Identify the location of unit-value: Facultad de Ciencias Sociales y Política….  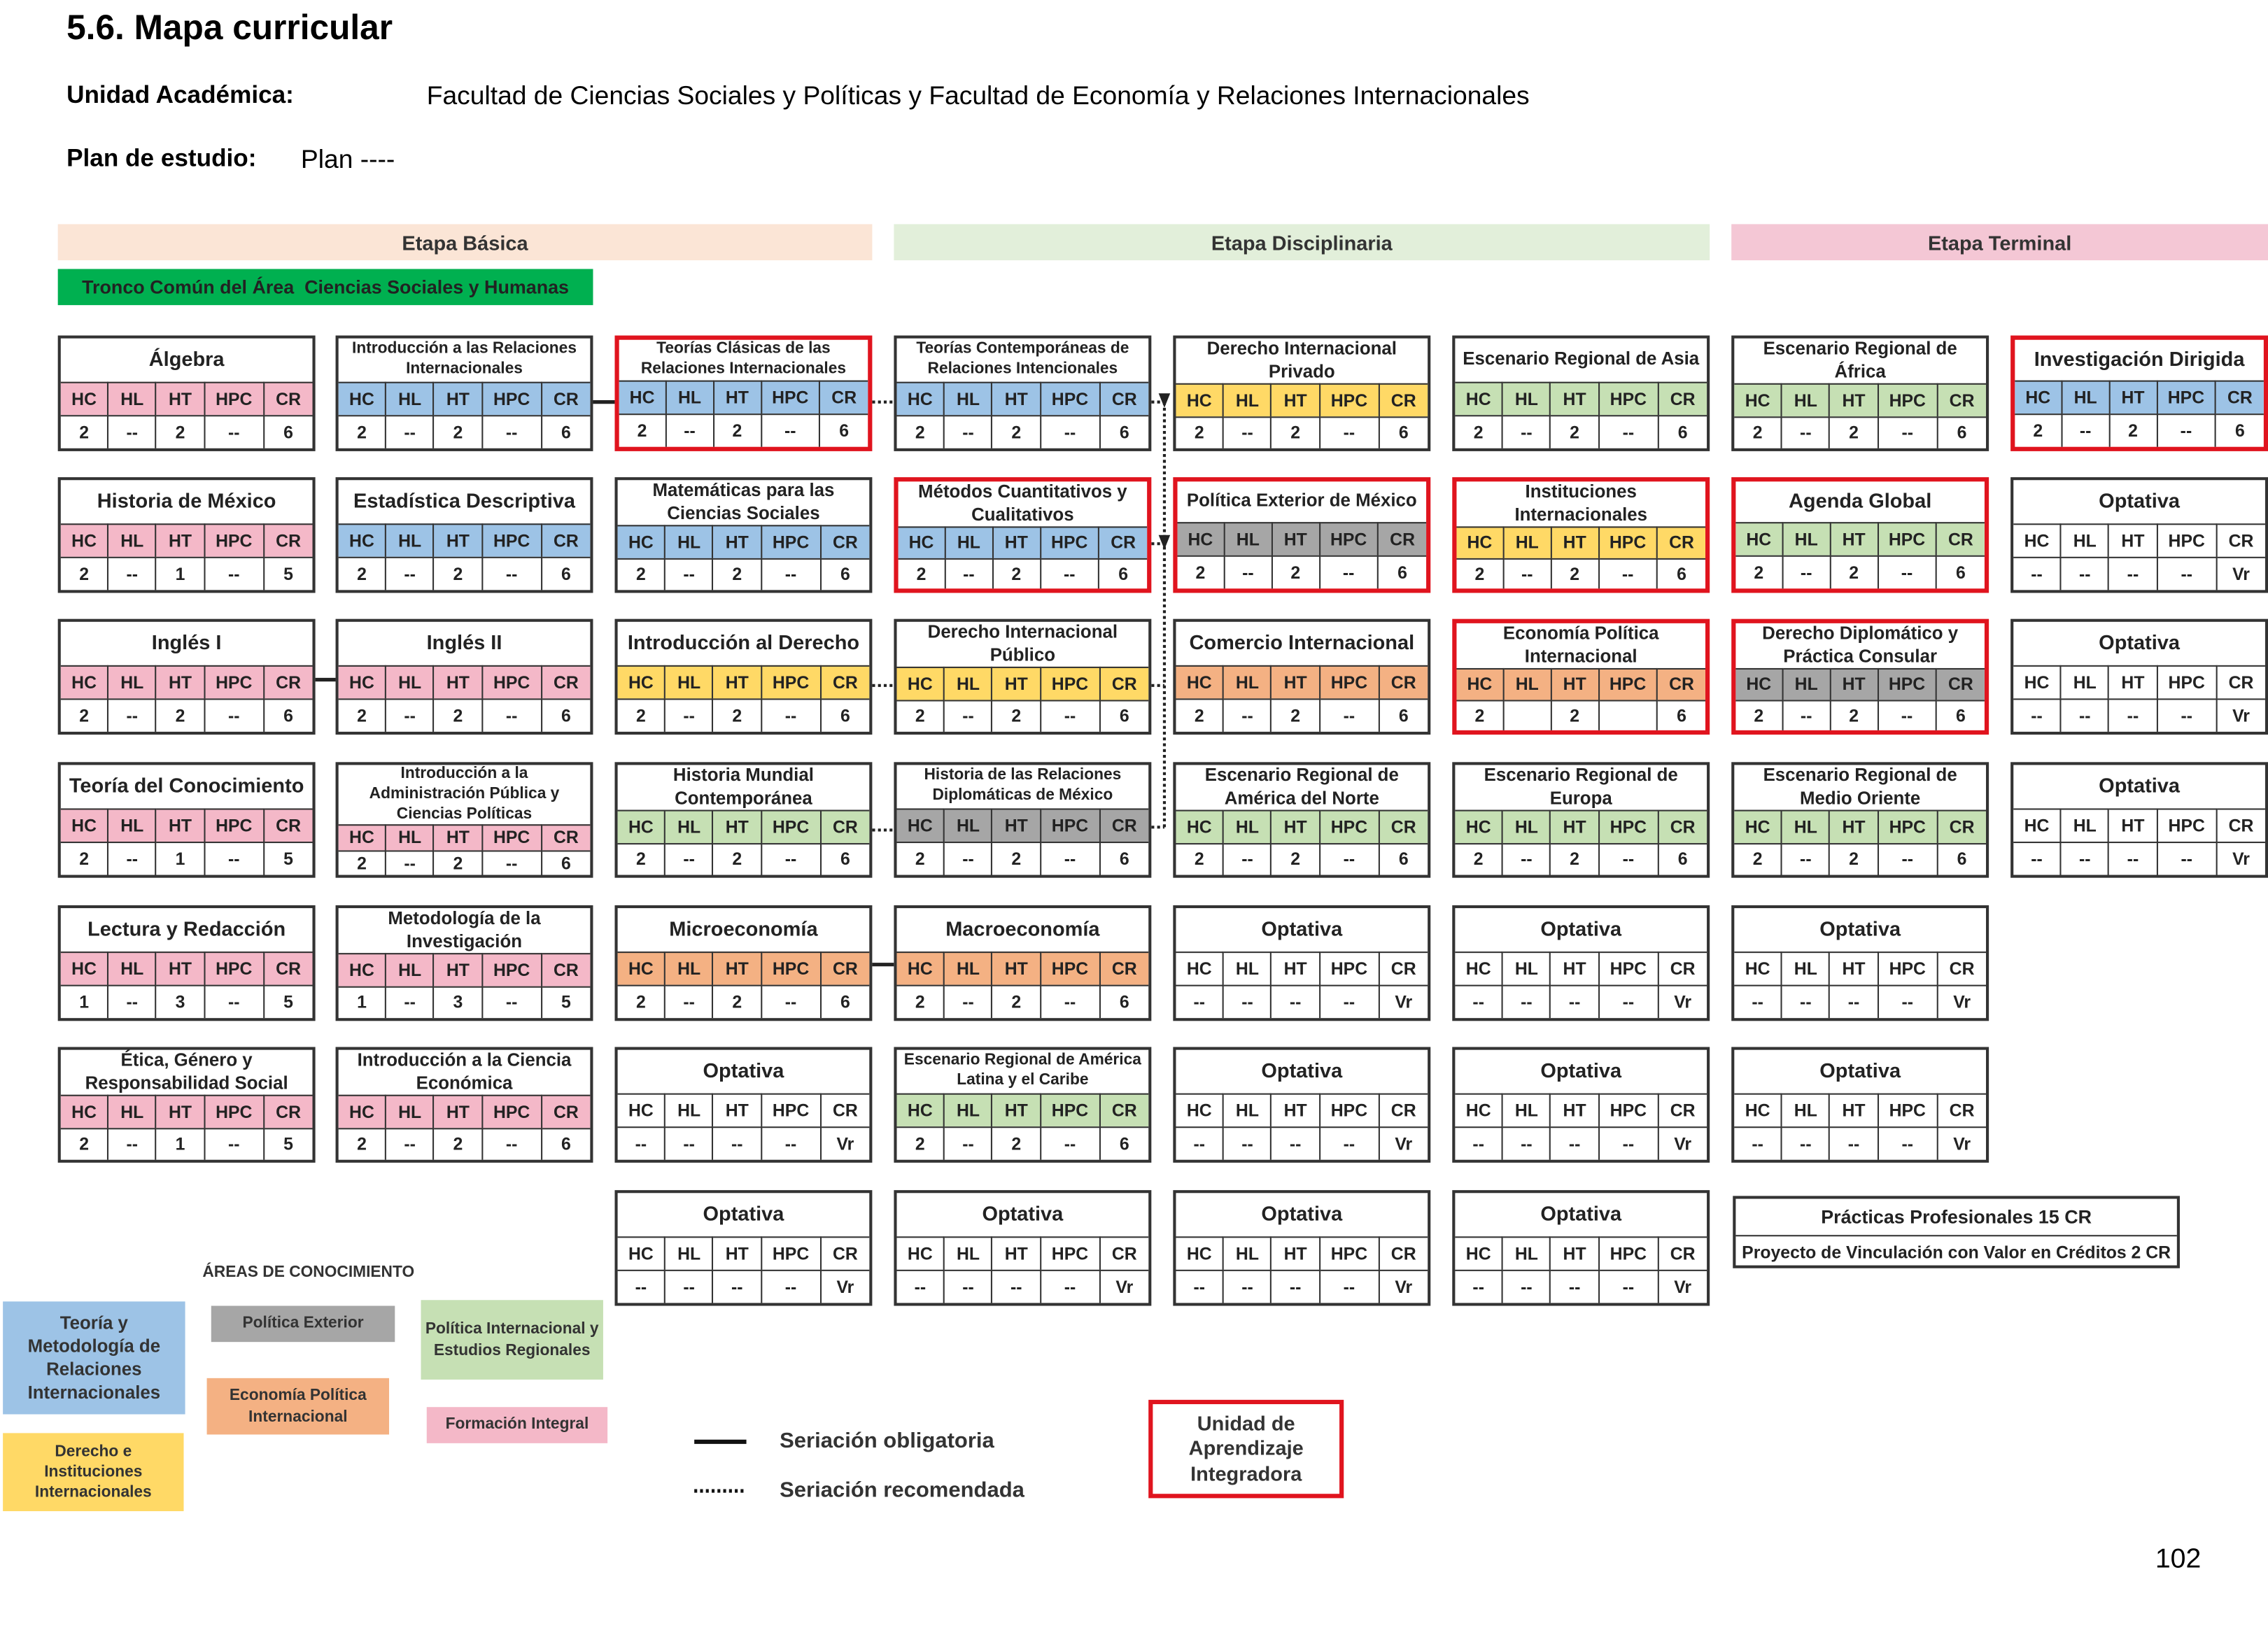
(978, 95).